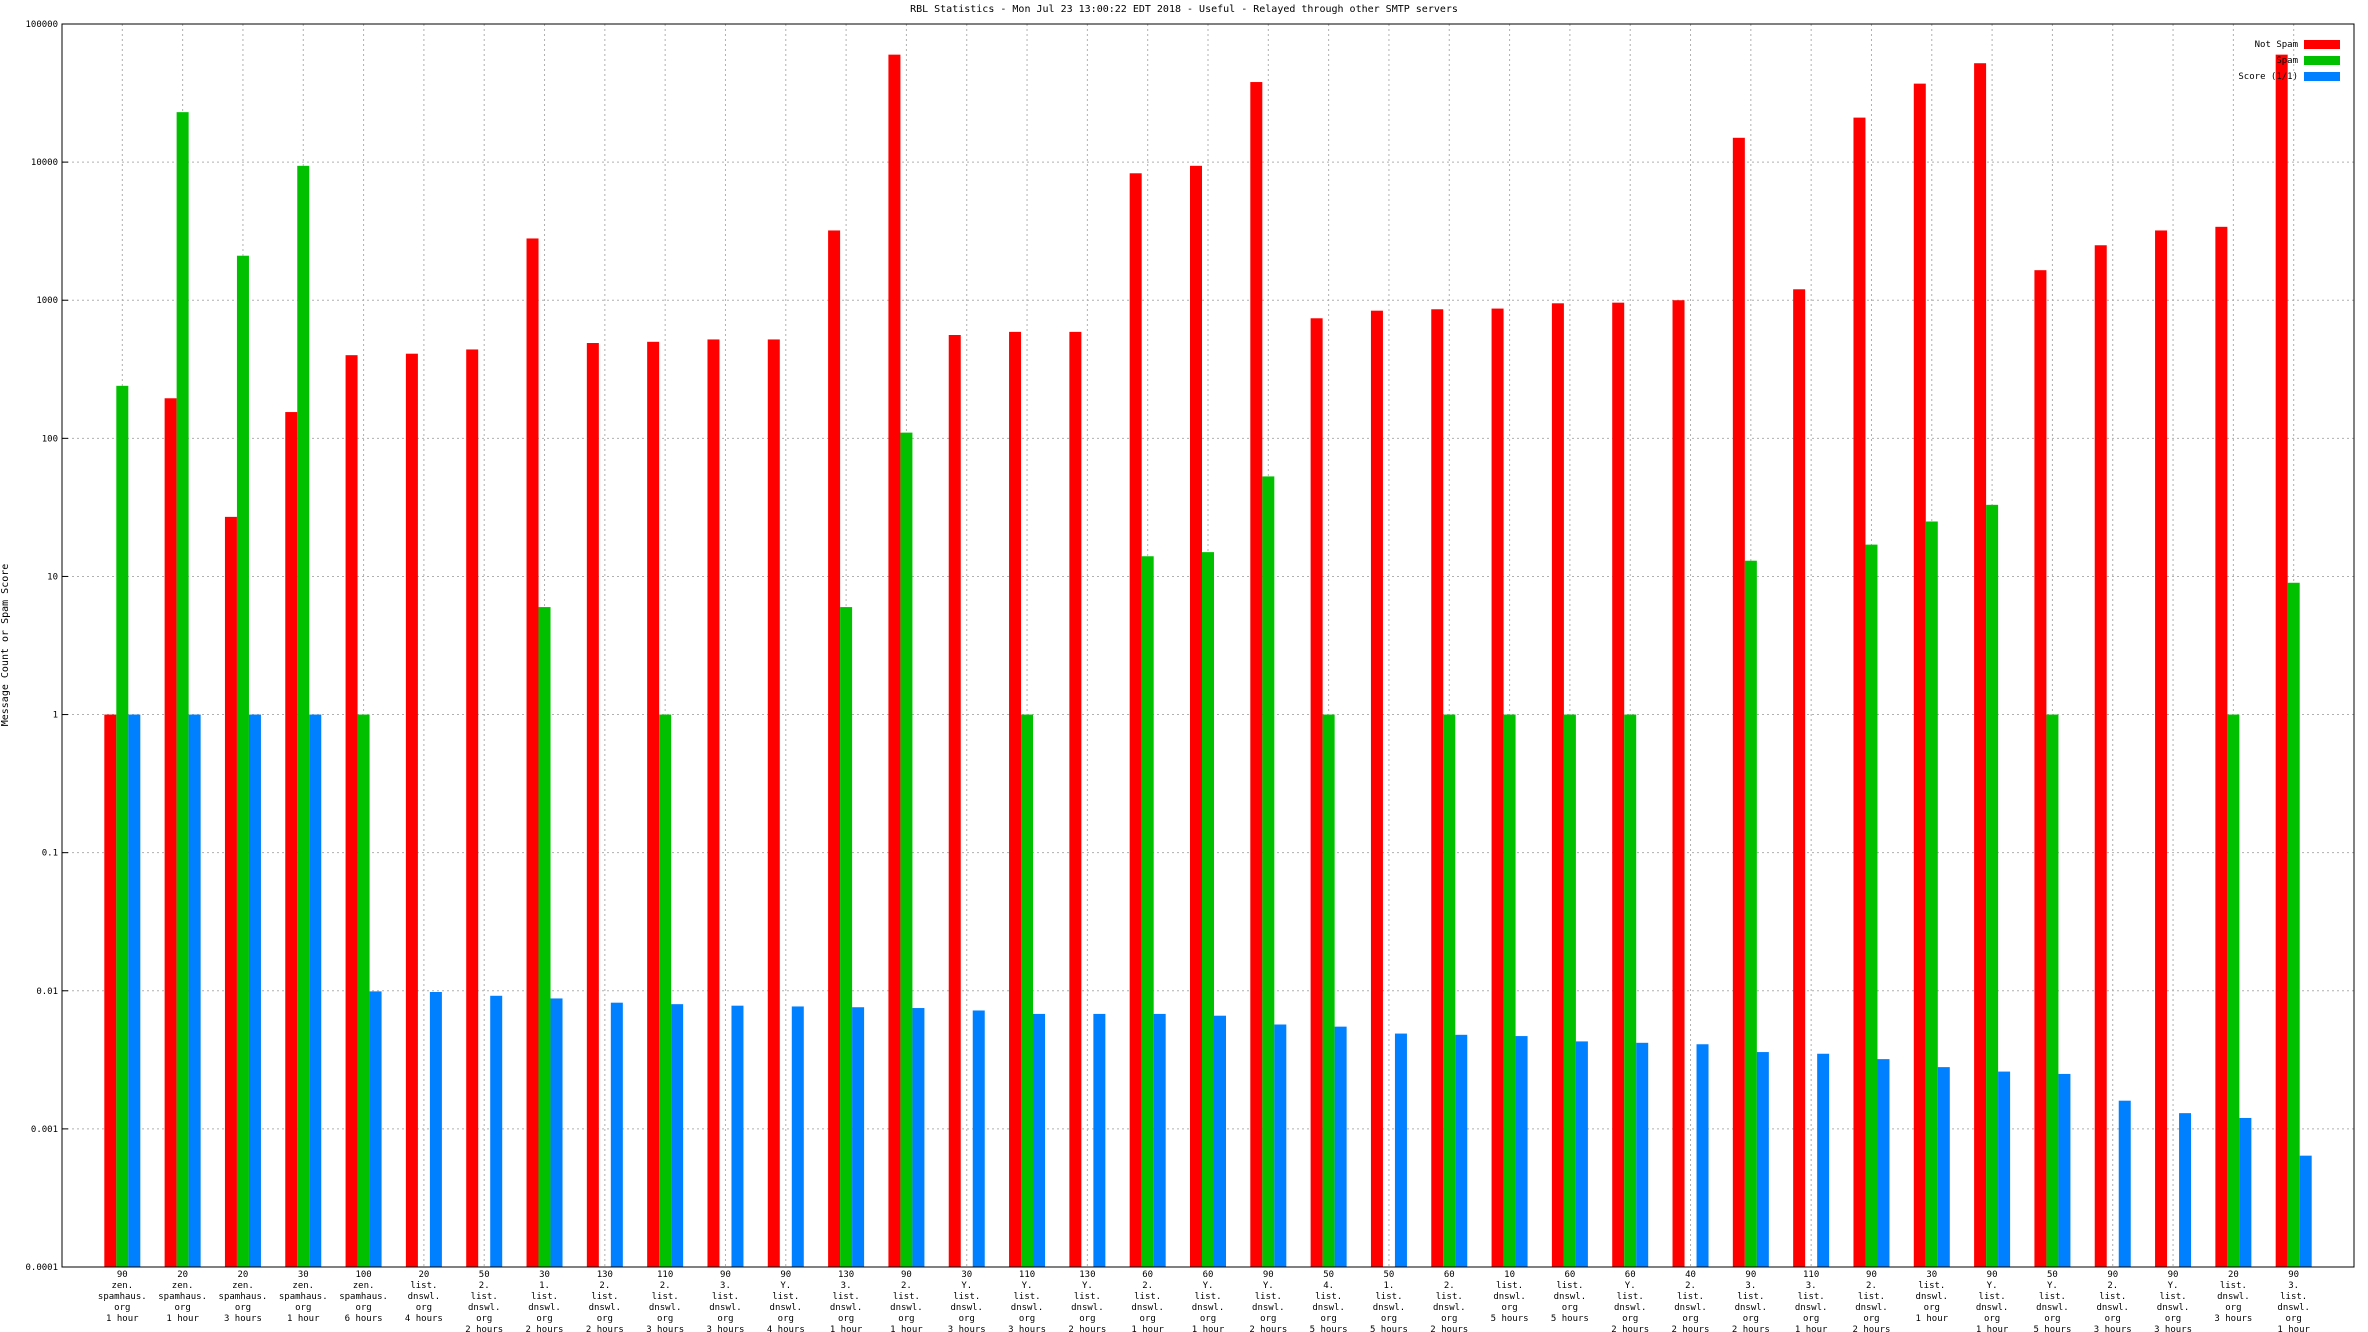  I want to click on x-tick-label: 10 list. dnswl. org 5 hours, so click(1510, 1297).